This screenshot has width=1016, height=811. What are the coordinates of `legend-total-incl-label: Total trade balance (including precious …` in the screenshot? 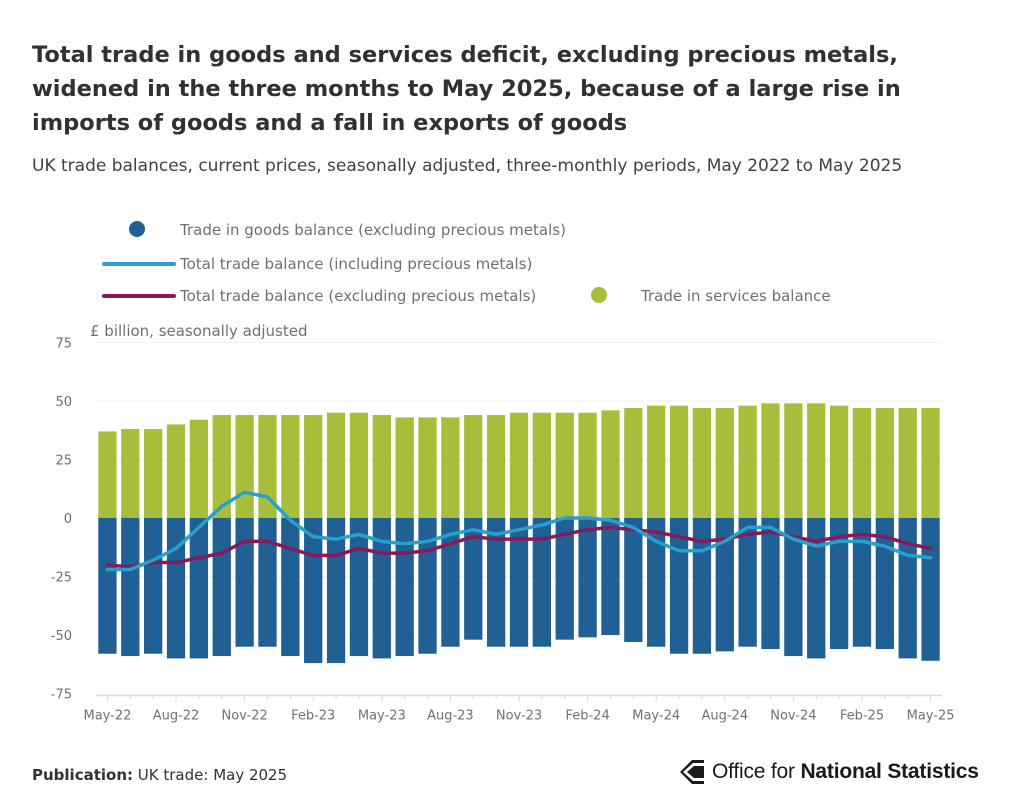 It's located at (356, 264).